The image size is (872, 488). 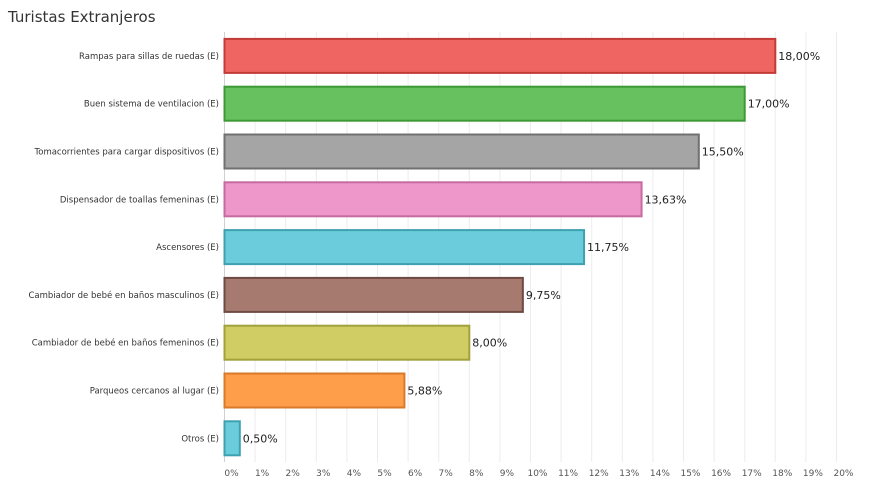 What do you see at coordinates (154, 392) in the screenshot?
I see `category-label: Parqueos cercanos al lugar (E)` at bounding box center [154, 392].